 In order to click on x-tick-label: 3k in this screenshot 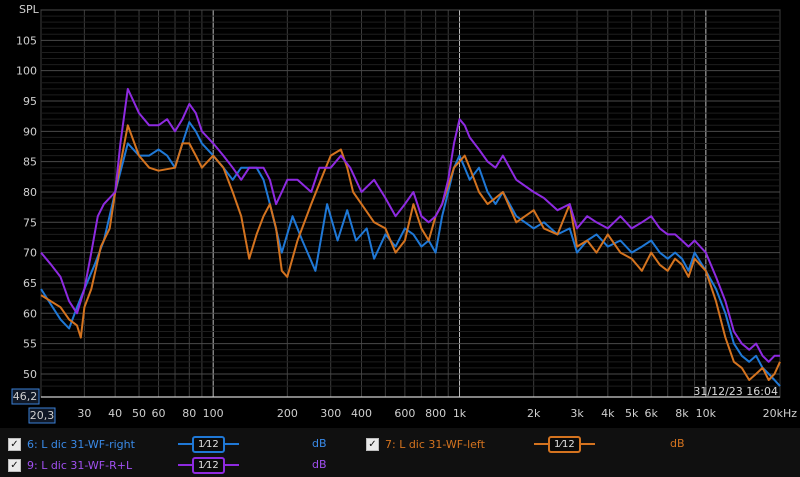, I will do `click(577, 413)`.